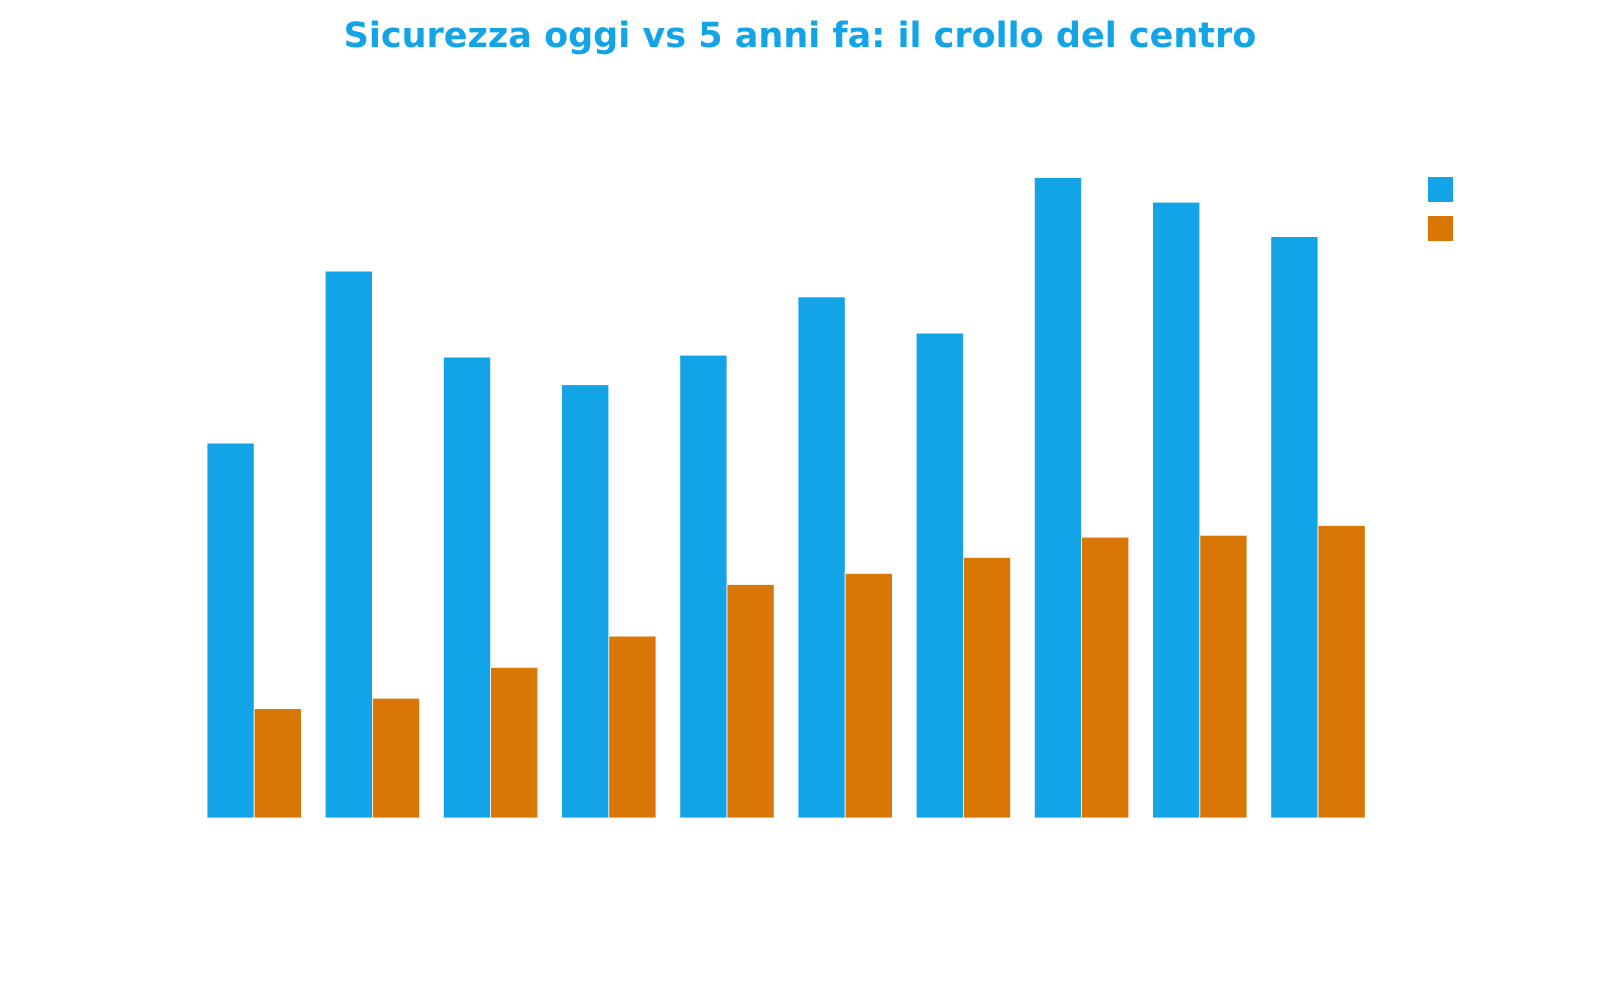  What do you see at coordinates (1440, 209) in the screenshot?
I see `legend` at bounding box center [1440, 209].